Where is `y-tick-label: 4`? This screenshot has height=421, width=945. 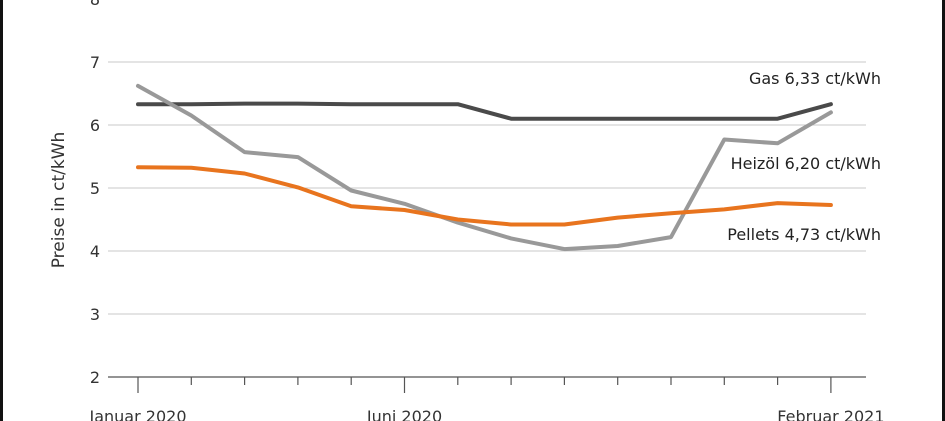 y-tick-label: 4 is located at coordinates (95, 251).